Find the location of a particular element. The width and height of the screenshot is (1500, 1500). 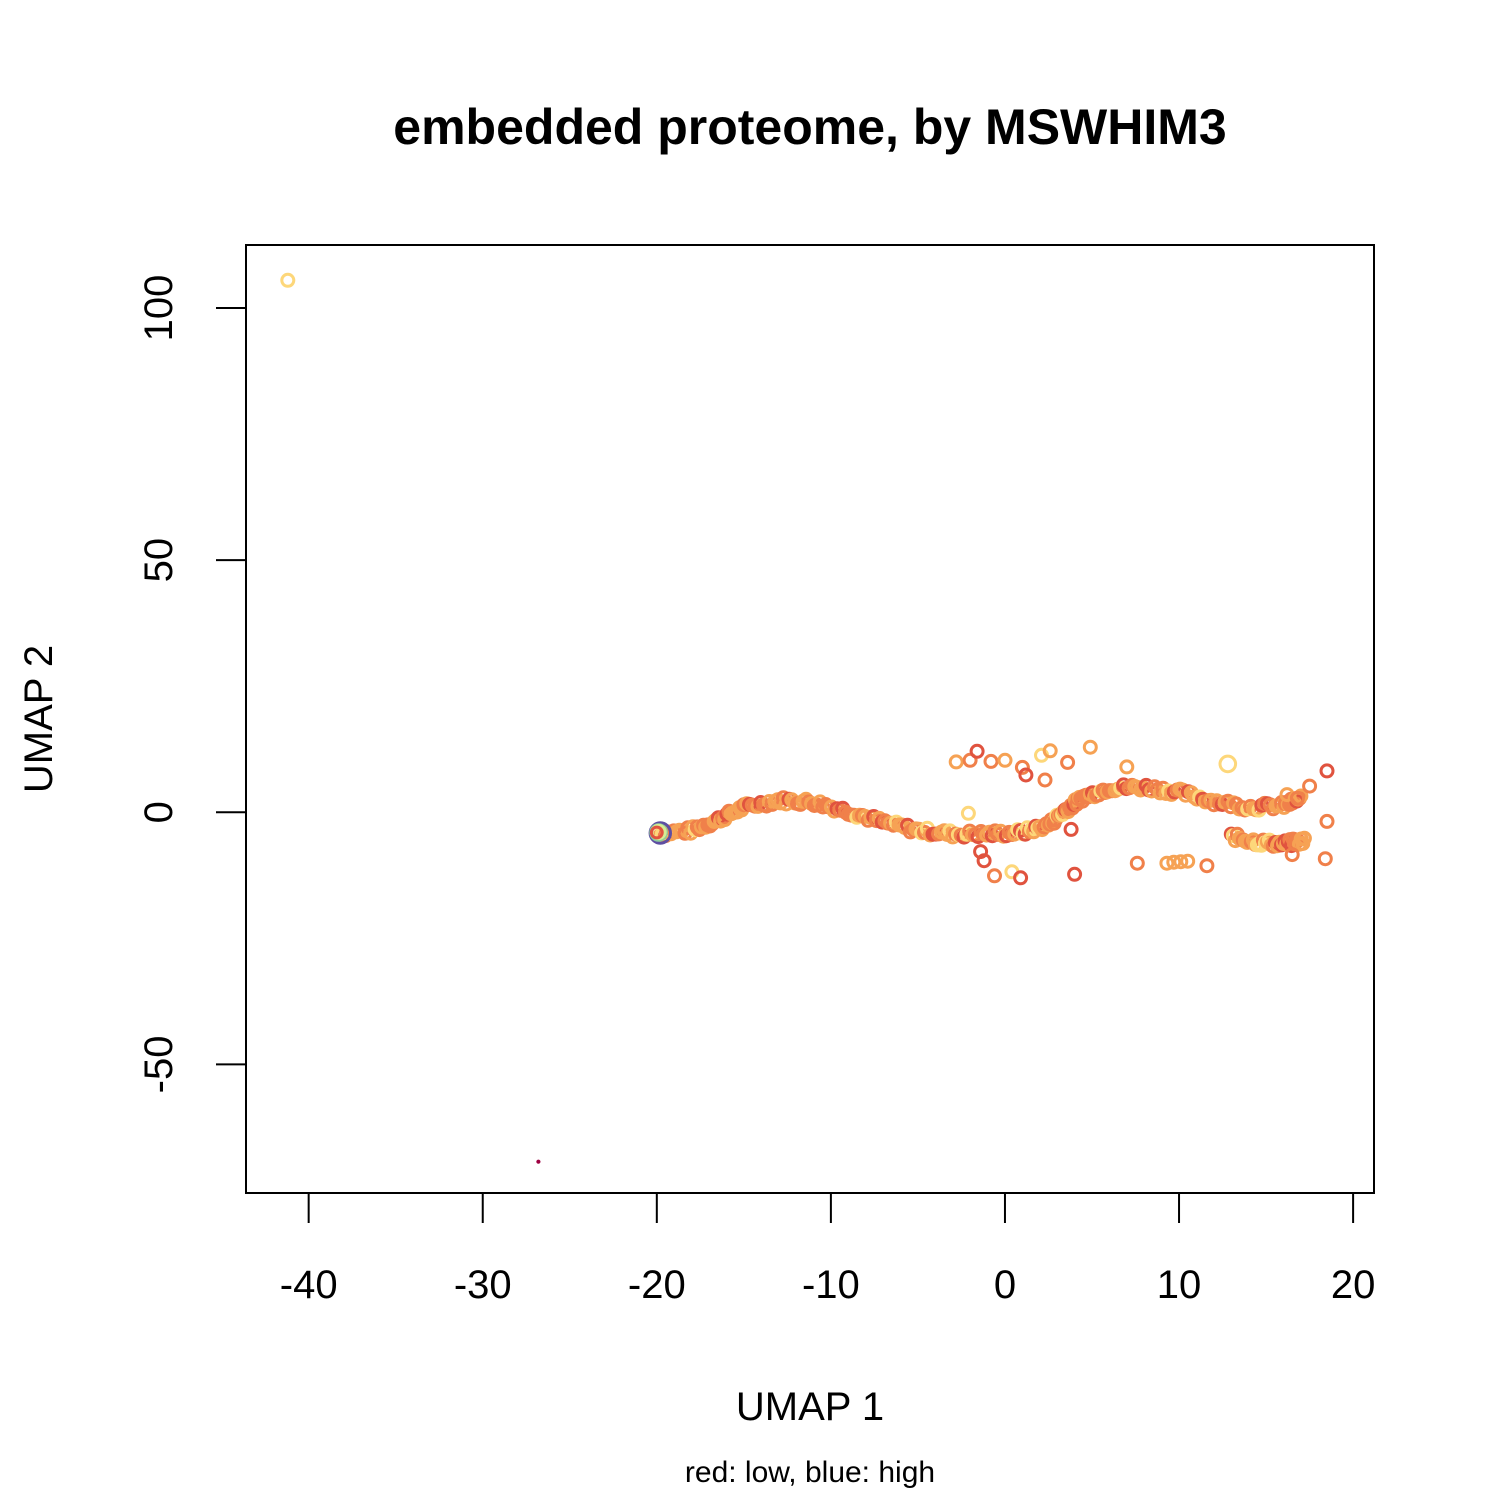

x-tick-label: 10 is located at coordinates (1179, 1285).